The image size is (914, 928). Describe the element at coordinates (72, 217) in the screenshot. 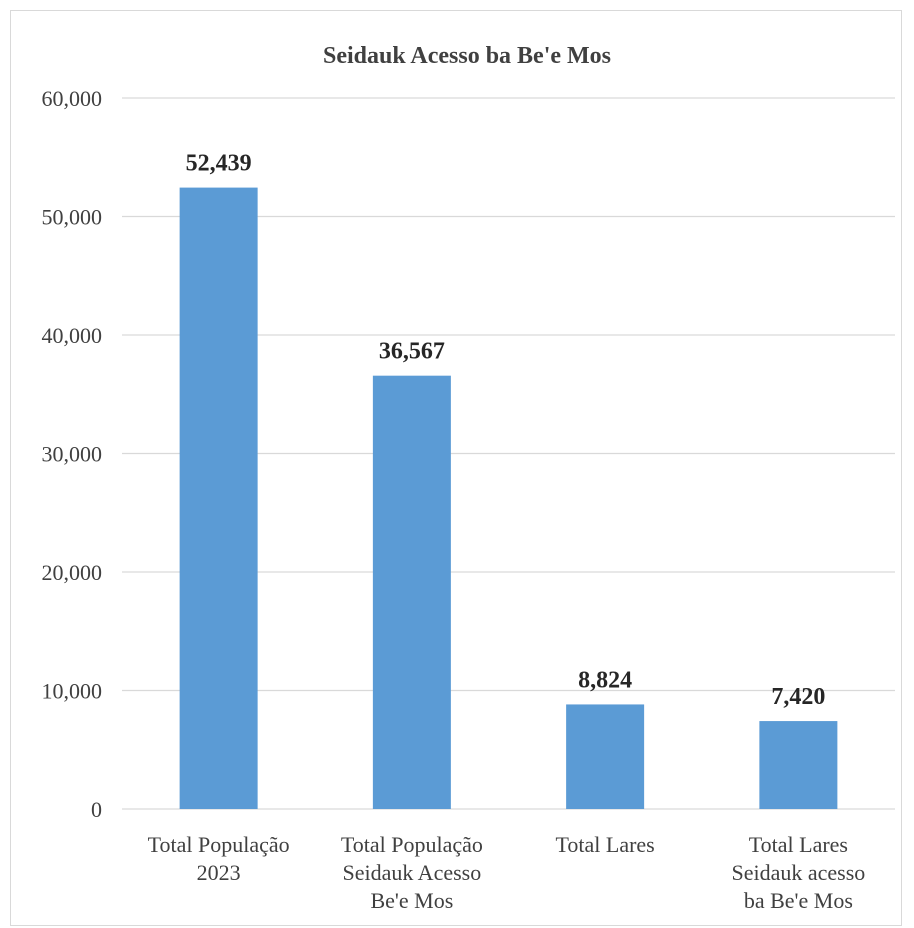

I see `y-tick-label: 50,000` at that location.